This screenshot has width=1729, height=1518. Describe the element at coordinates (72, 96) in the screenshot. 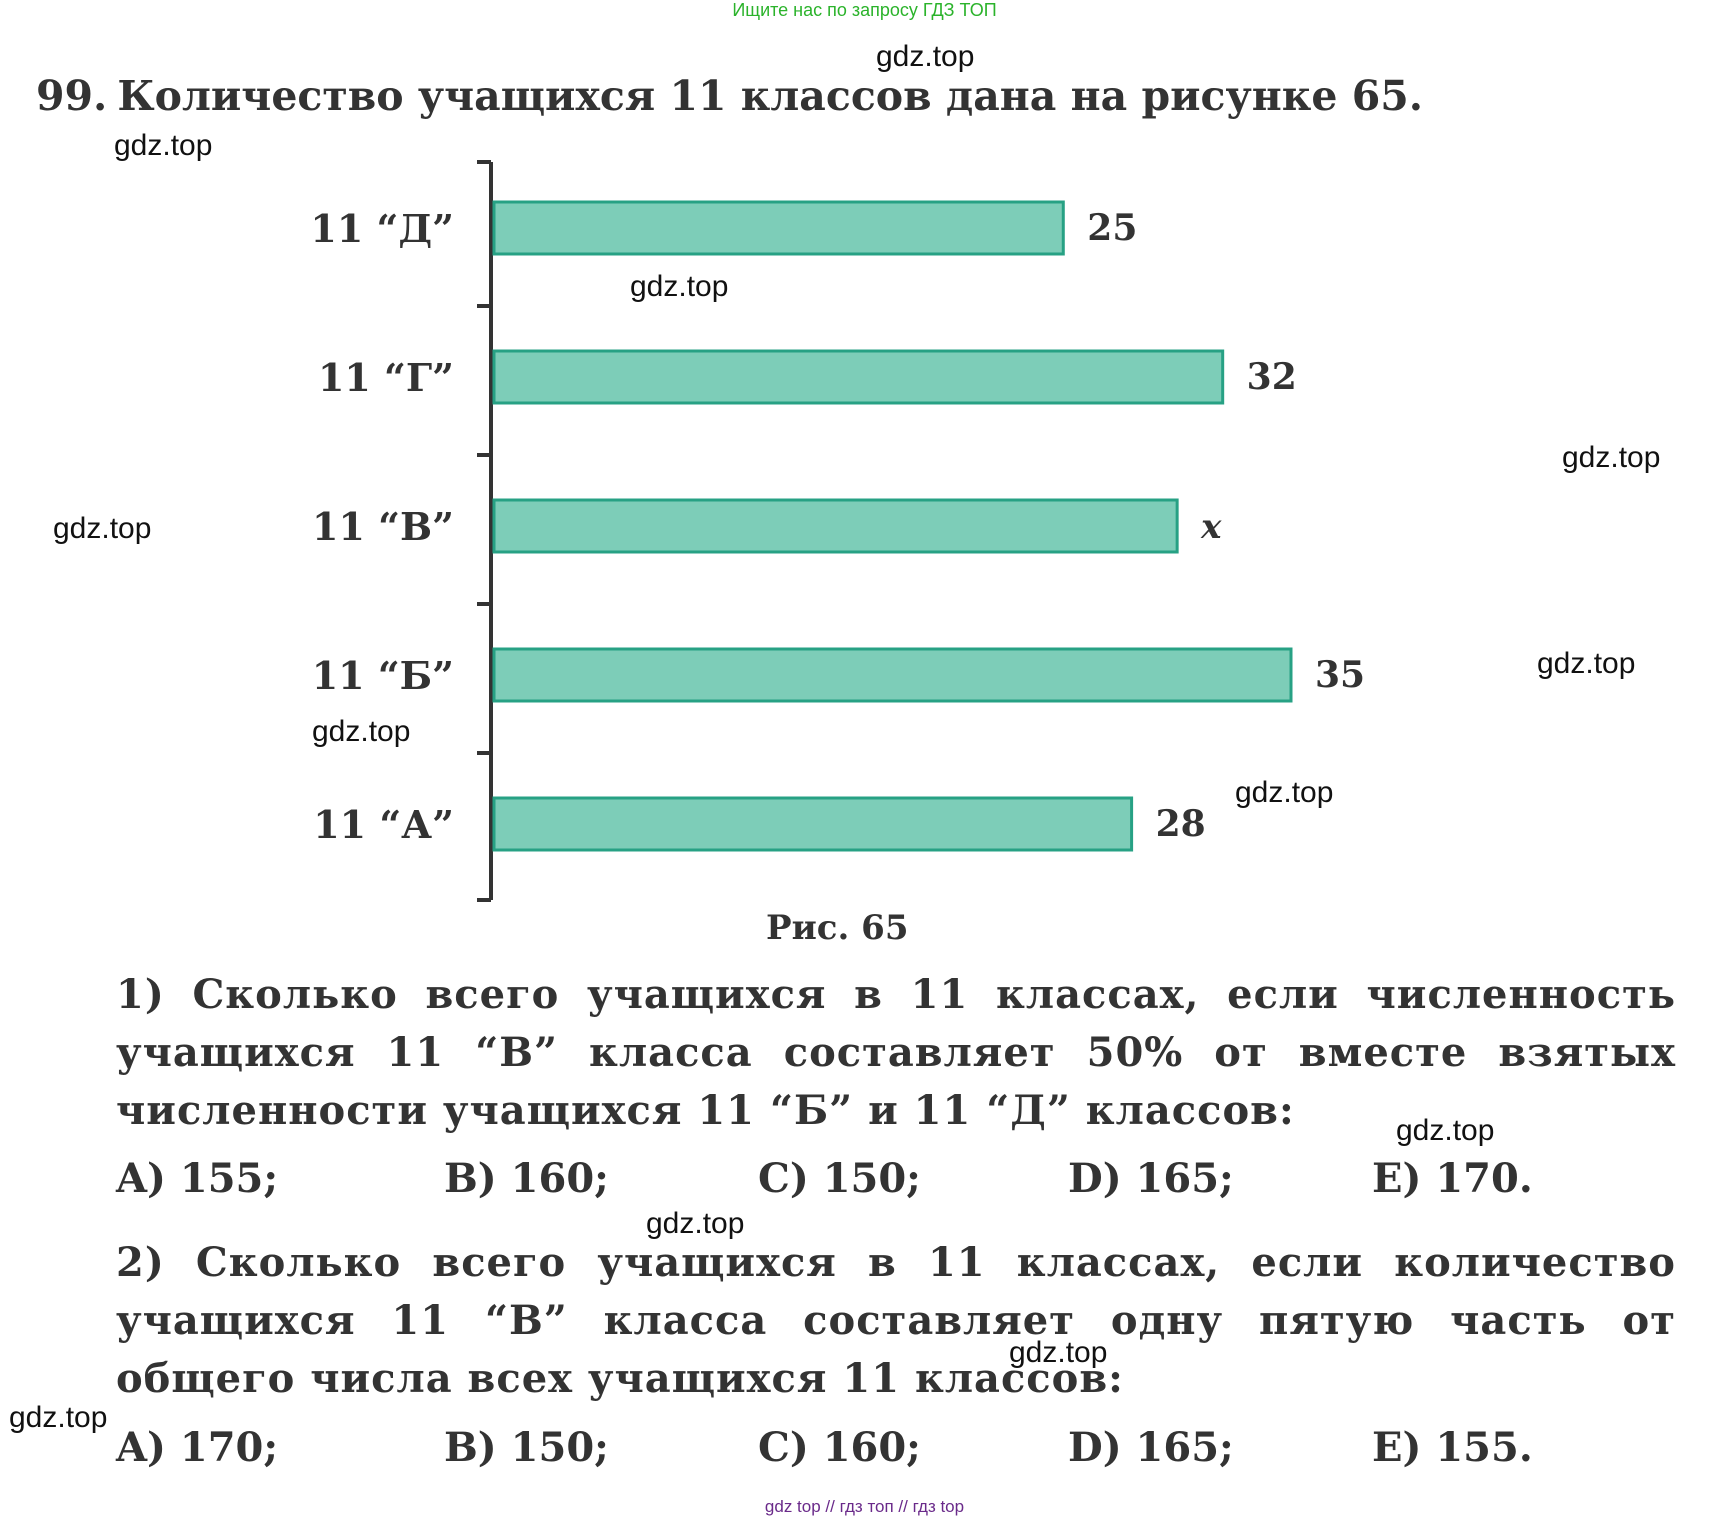

I see `problem-number: 99.` at that location.